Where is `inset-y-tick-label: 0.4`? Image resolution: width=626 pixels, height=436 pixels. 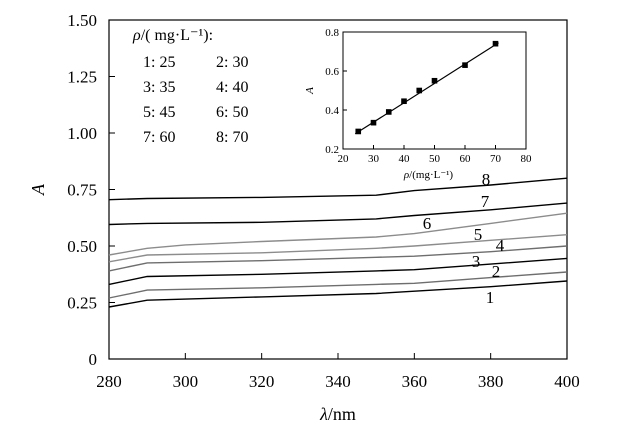
inset-y-tick-label: 0.4 is located at coordinates (332, 111).